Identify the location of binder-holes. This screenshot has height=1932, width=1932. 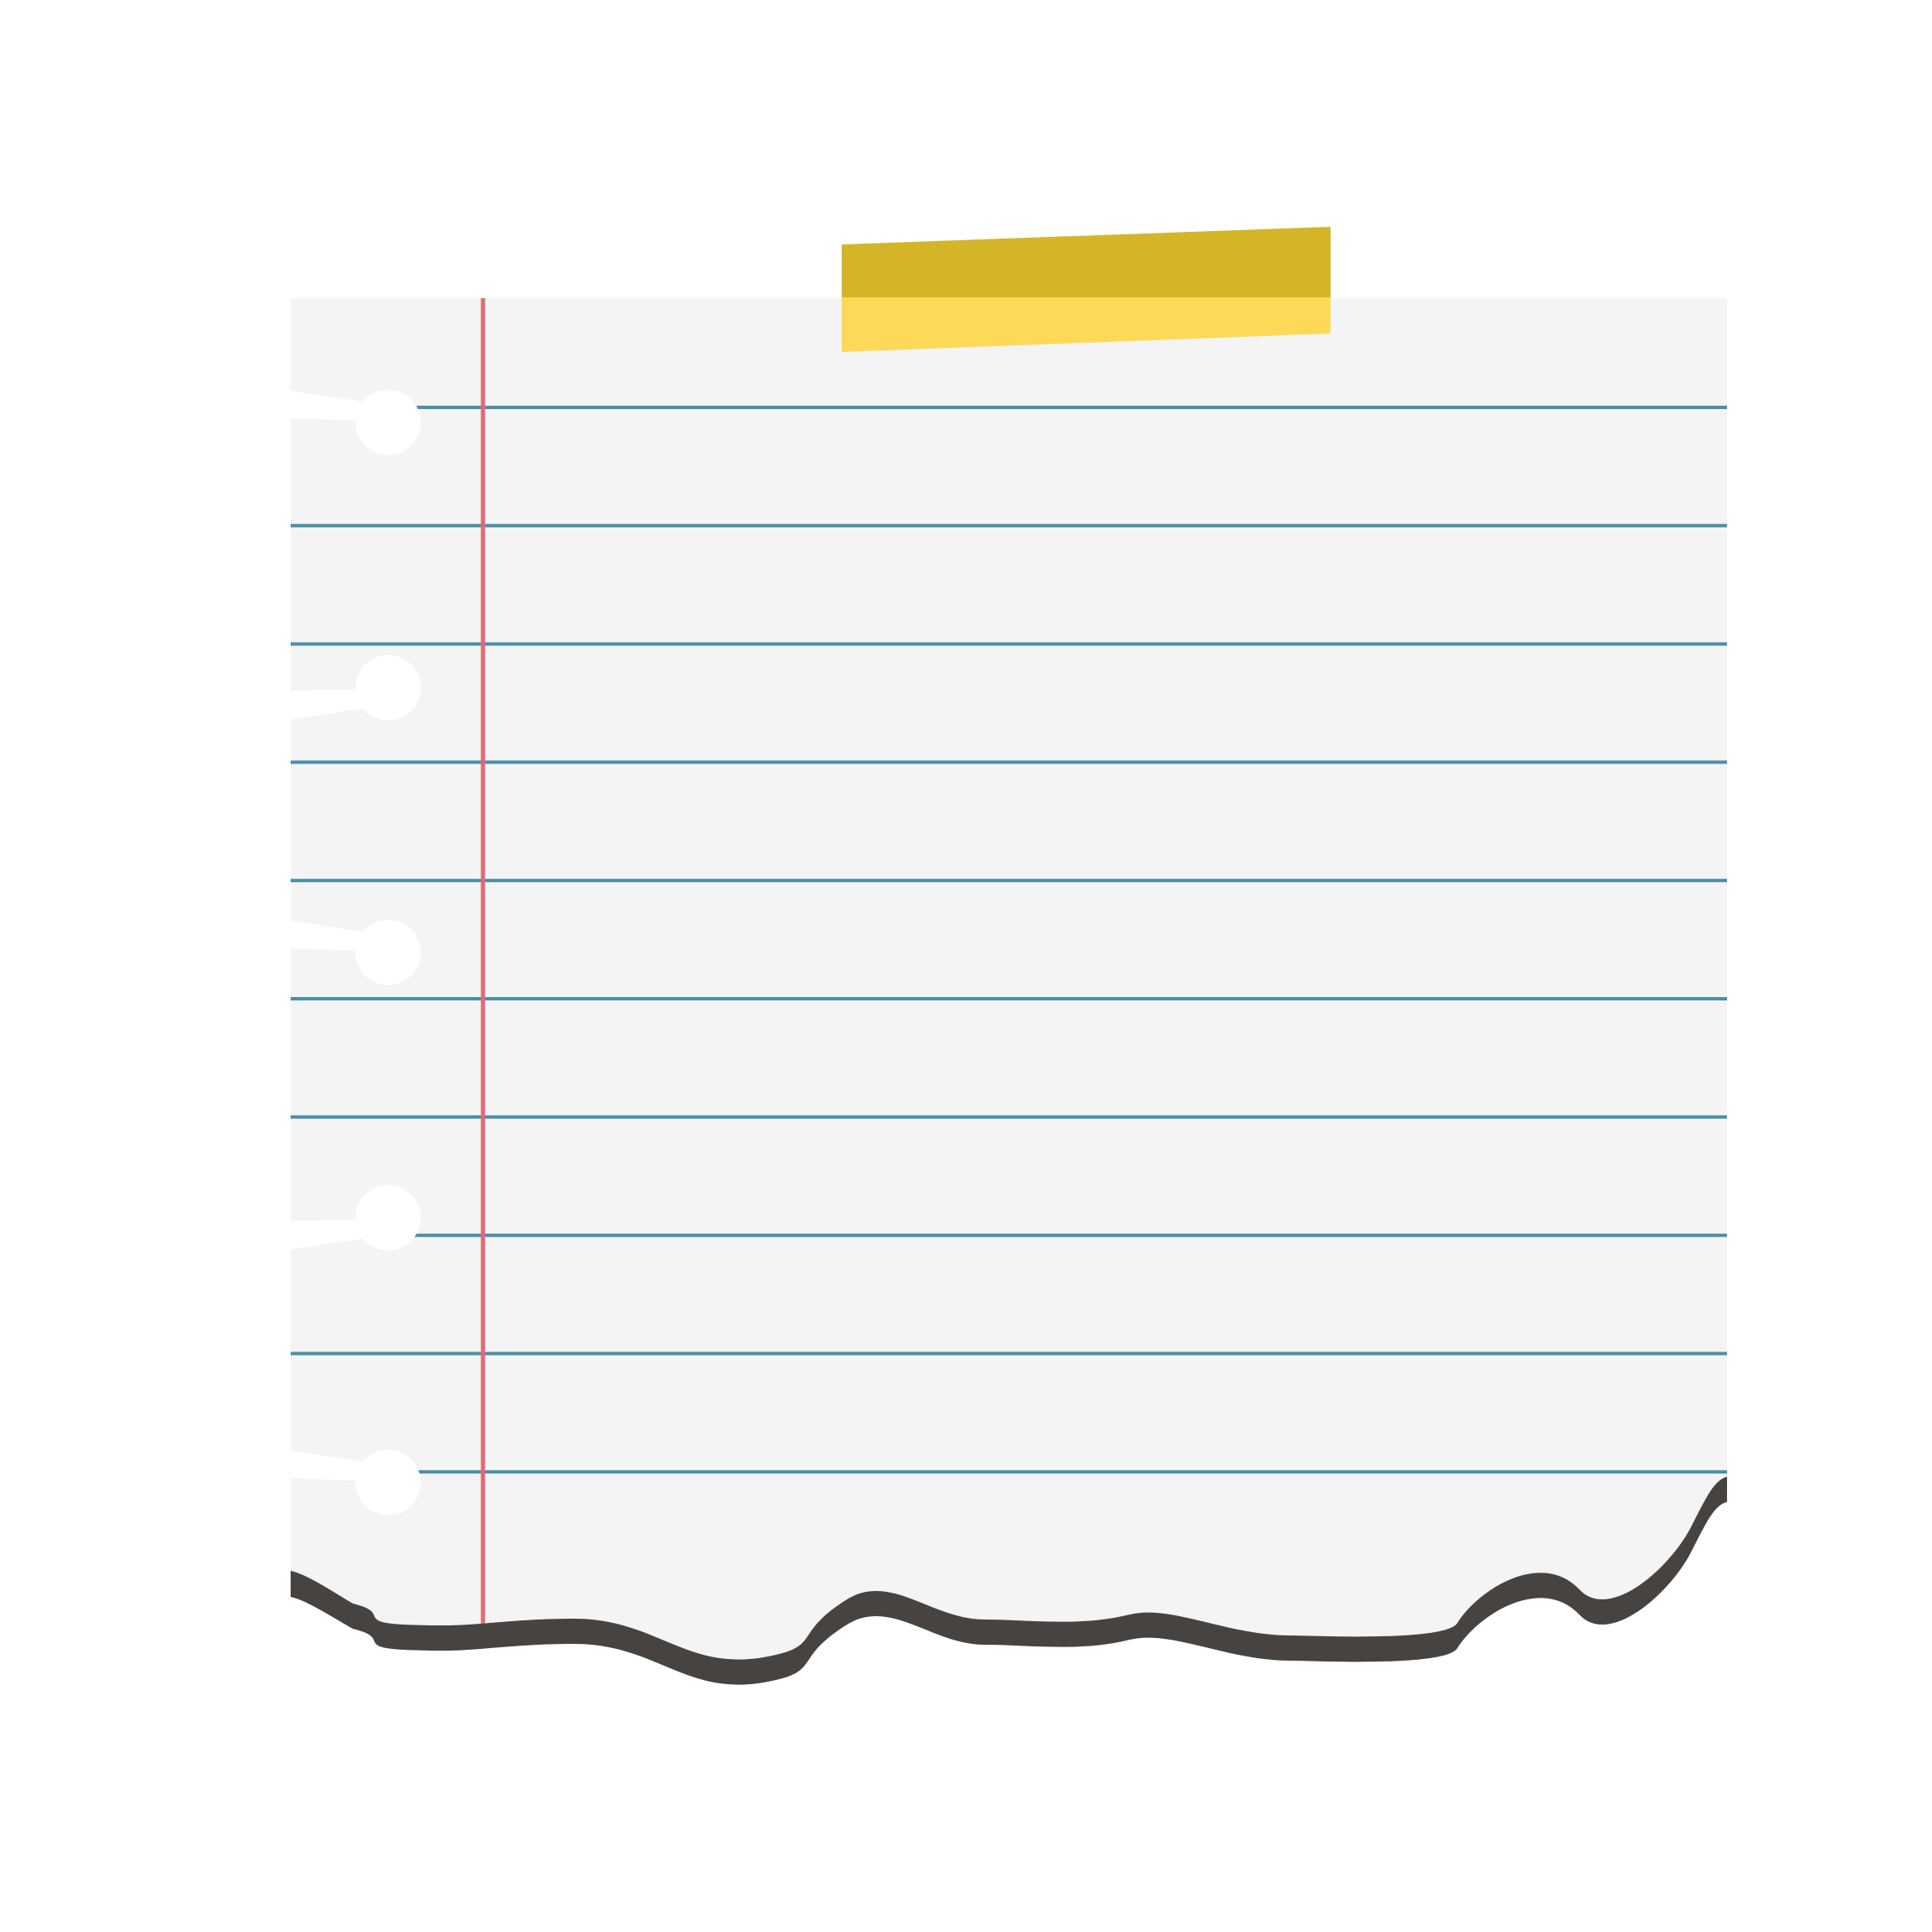
(356, 952).